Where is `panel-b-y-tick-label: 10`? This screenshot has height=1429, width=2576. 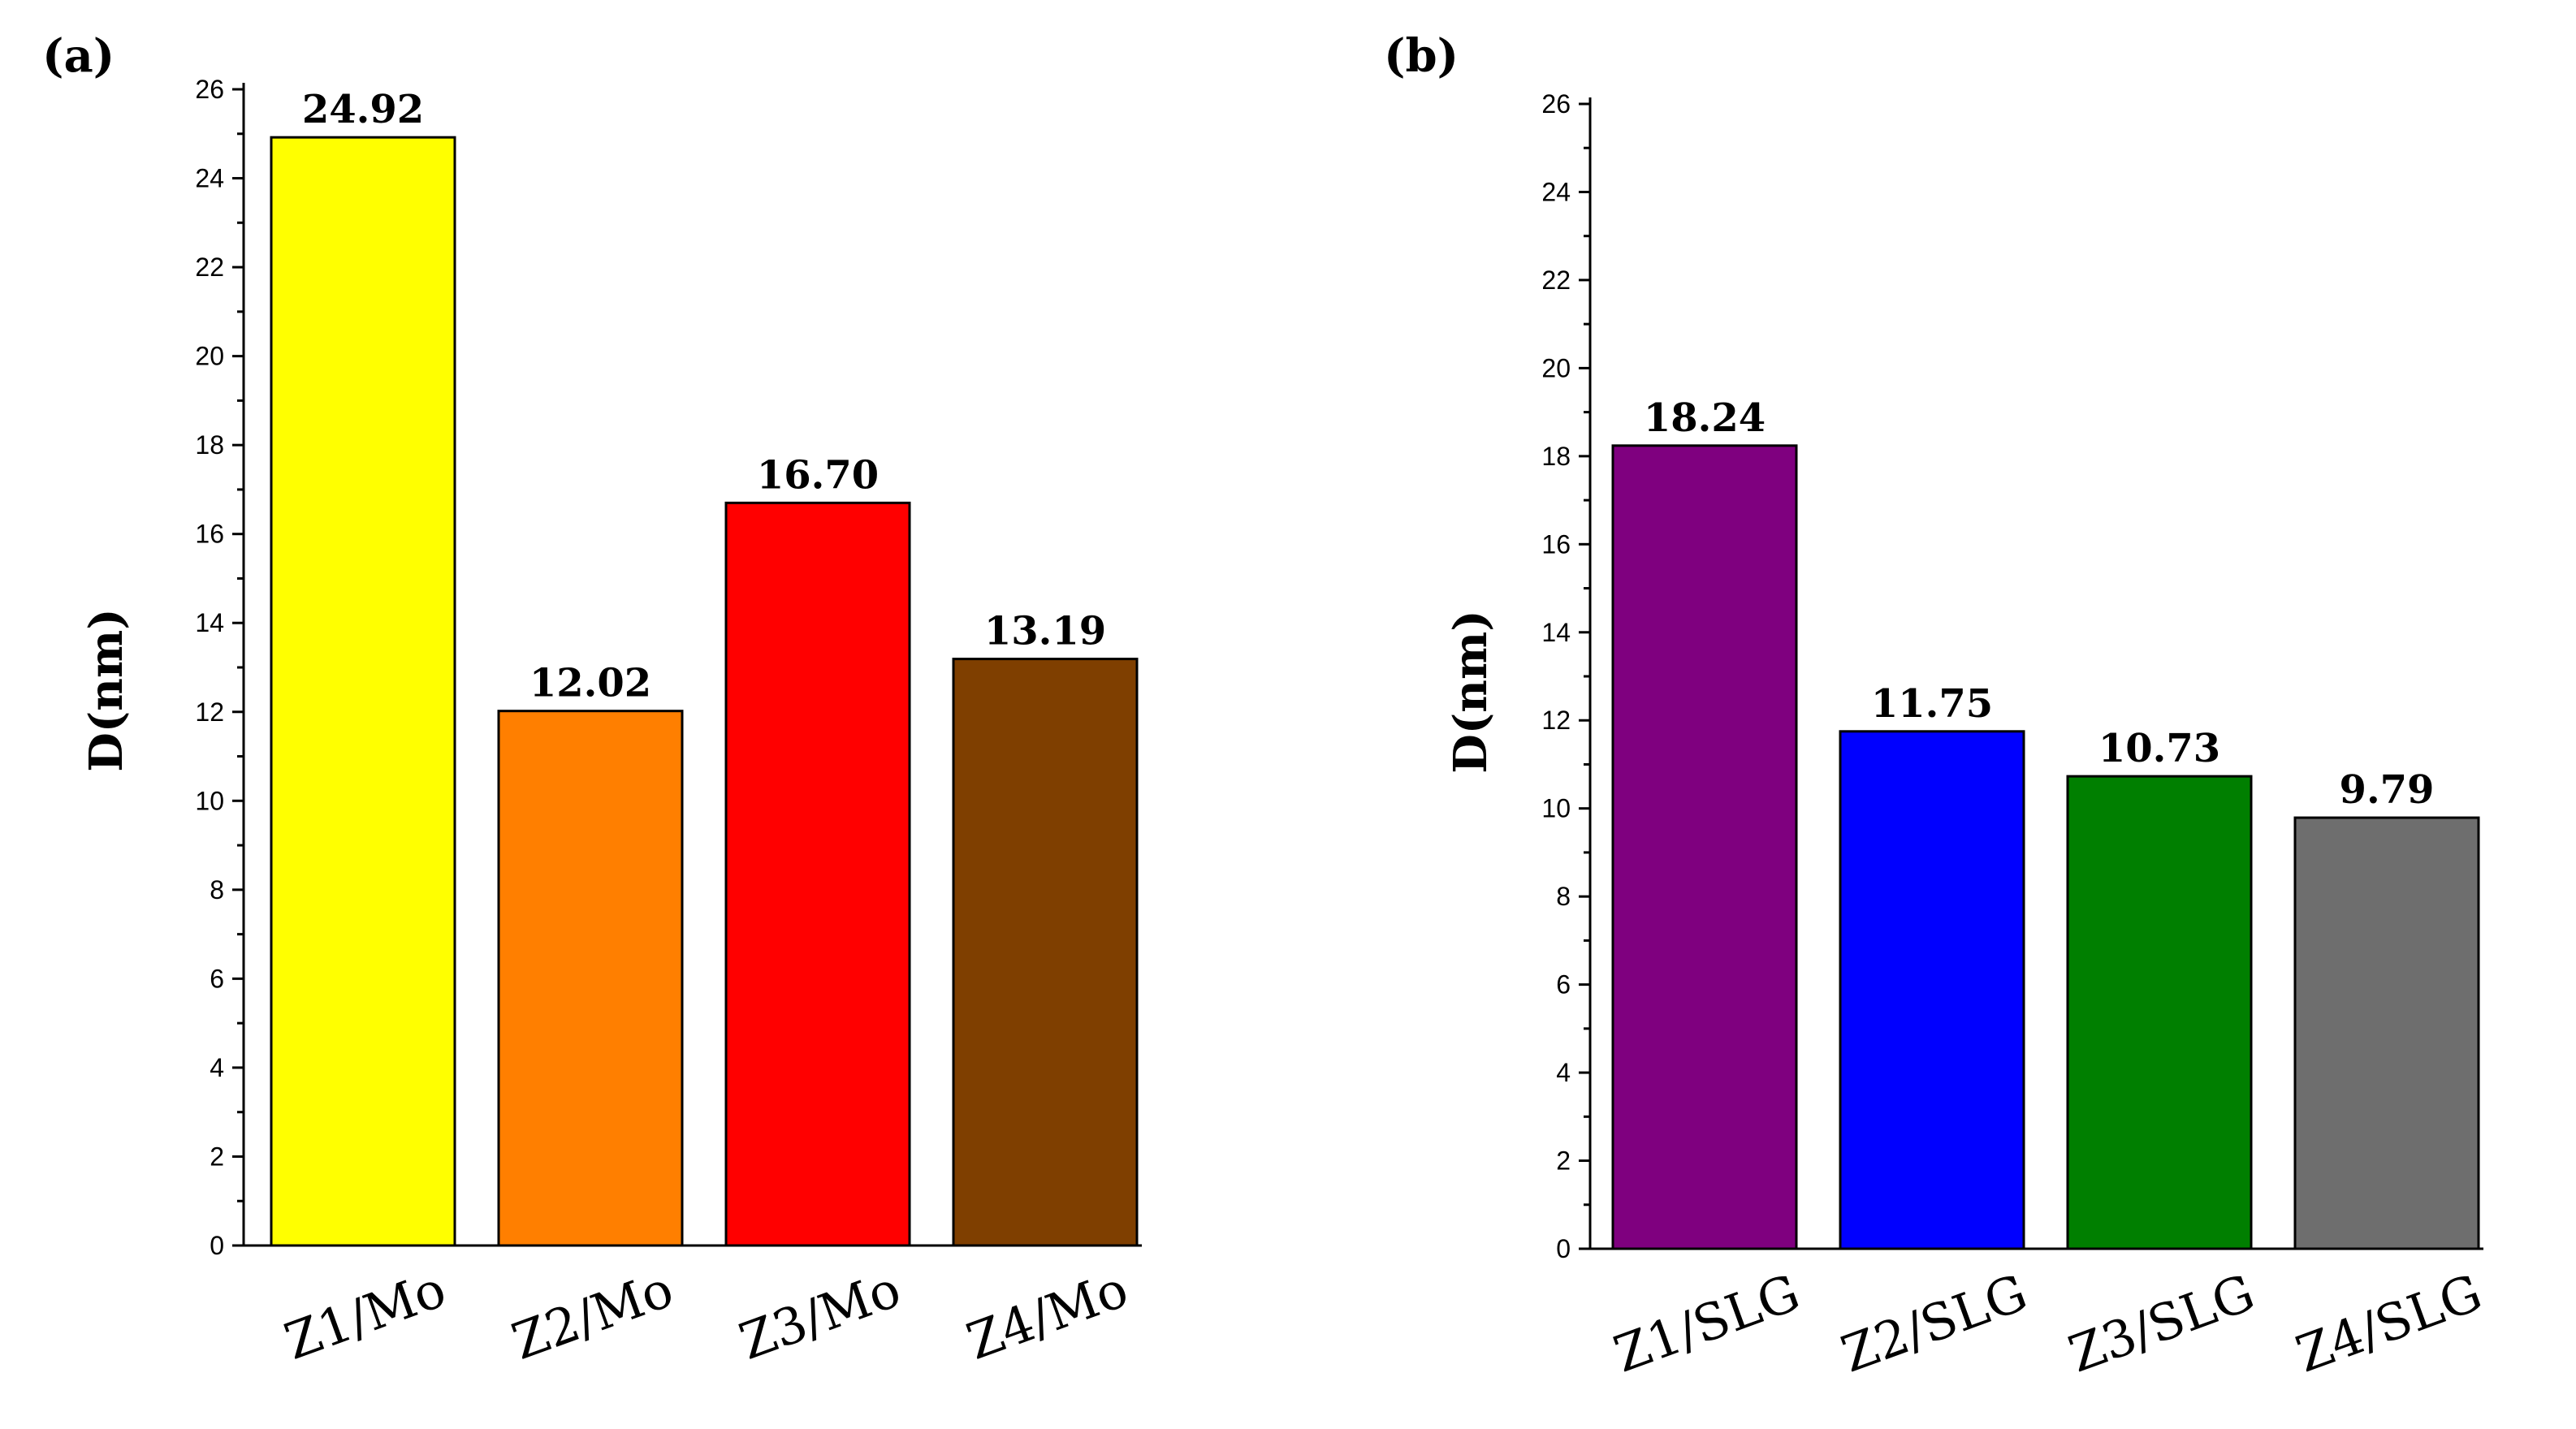 panel-b-y-tick-label: 10 is located at coordinates (1556, 808).